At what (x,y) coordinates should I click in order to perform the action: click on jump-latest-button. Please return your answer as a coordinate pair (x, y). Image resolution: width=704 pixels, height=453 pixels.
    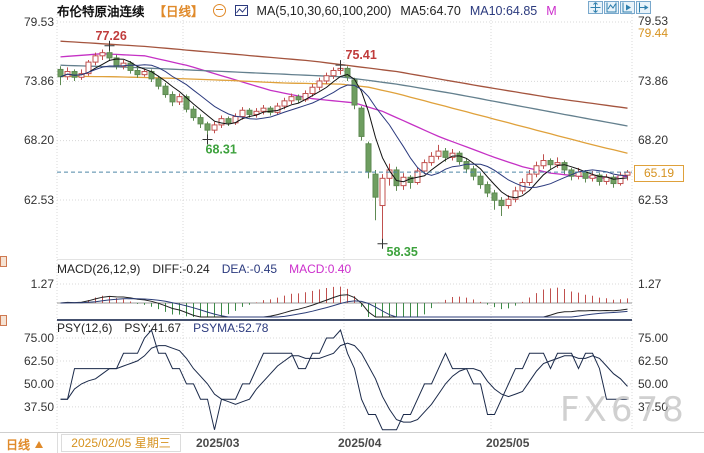
    Looking at the image, I should click on (643, 7).